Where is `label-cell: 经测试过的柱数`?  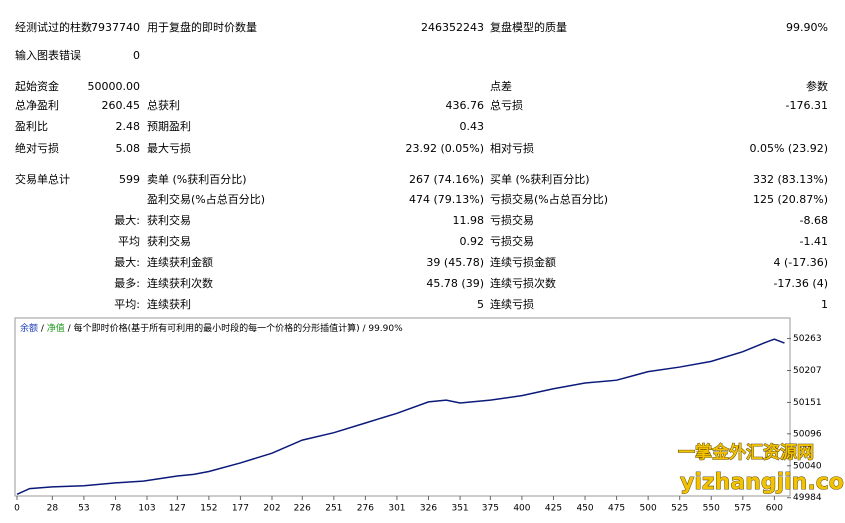
label-cell: 经测试过的柱数 is located at coordinates (53, 27).